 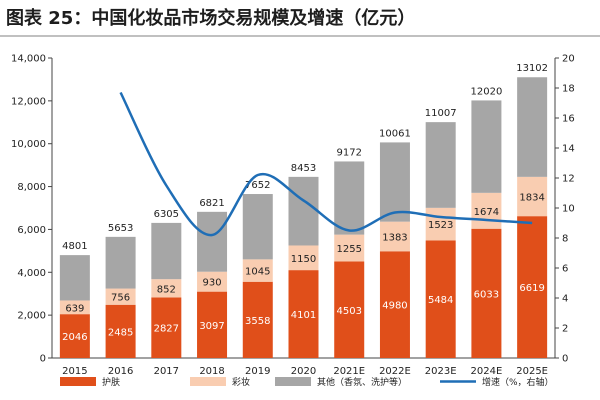 I want to click on bar-value-label: 2485, so click(x=120, y=332).